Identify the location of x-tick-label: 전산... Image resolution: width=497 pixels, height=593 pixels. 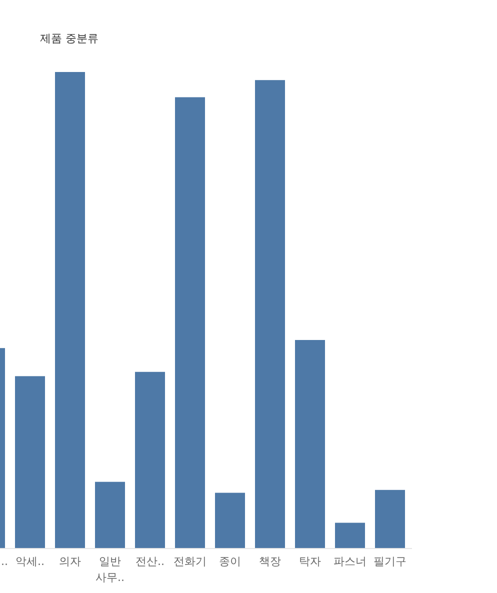
(150, 561).